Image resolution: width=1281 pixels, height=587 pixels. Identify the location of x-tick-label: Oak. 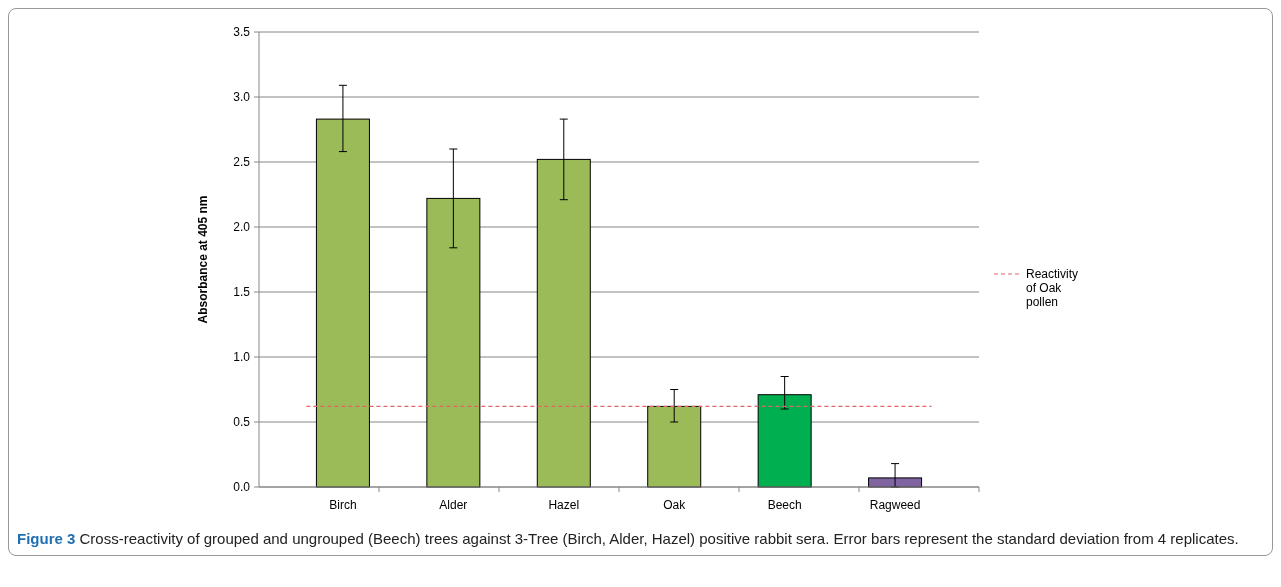
(675, 505).